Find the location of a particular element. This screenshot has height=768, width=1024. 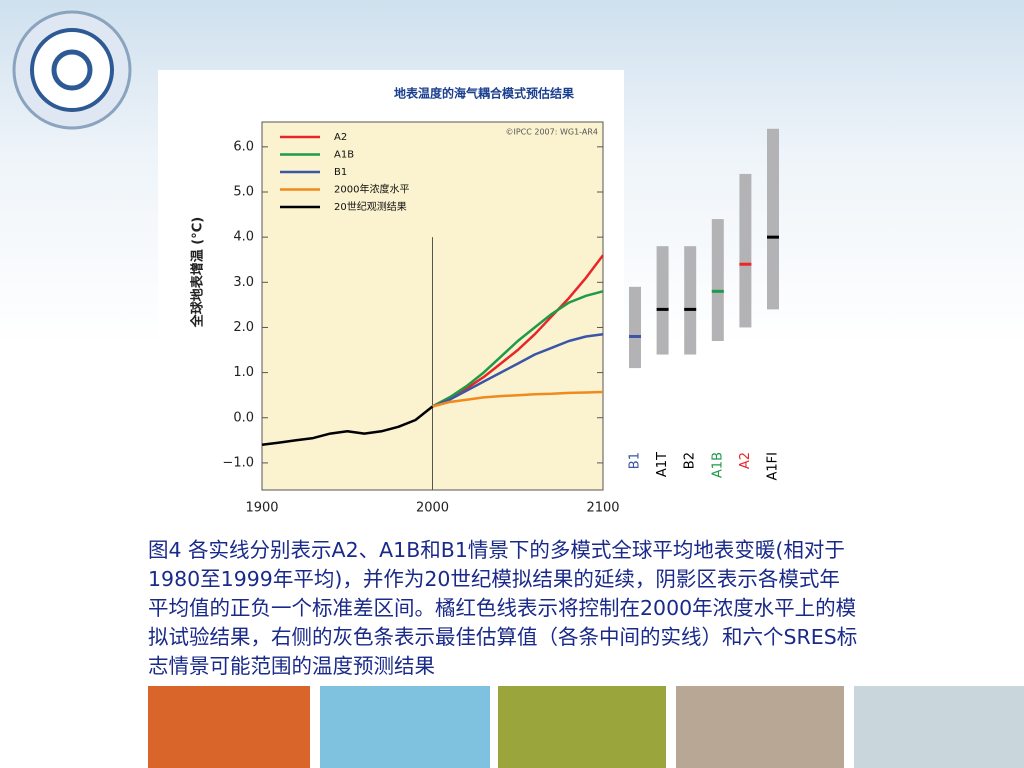

chart-title: 地表温度的海气耦合模式预估结果 is located at coordinates (484, 93).